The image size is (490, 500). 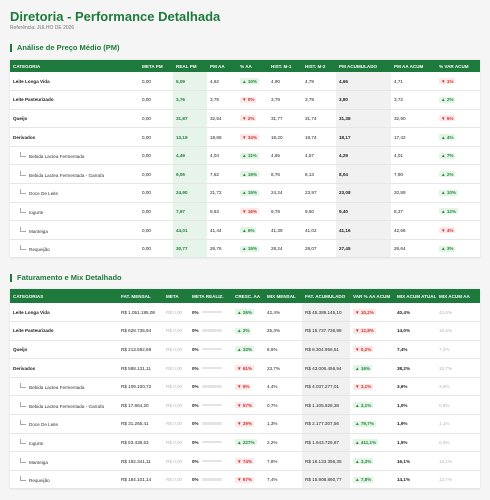 What do you see at coordinates (372, 331) in the screenshot?
I see `table-cell: ▼ 12,8%` at bounding box center [372, 331].